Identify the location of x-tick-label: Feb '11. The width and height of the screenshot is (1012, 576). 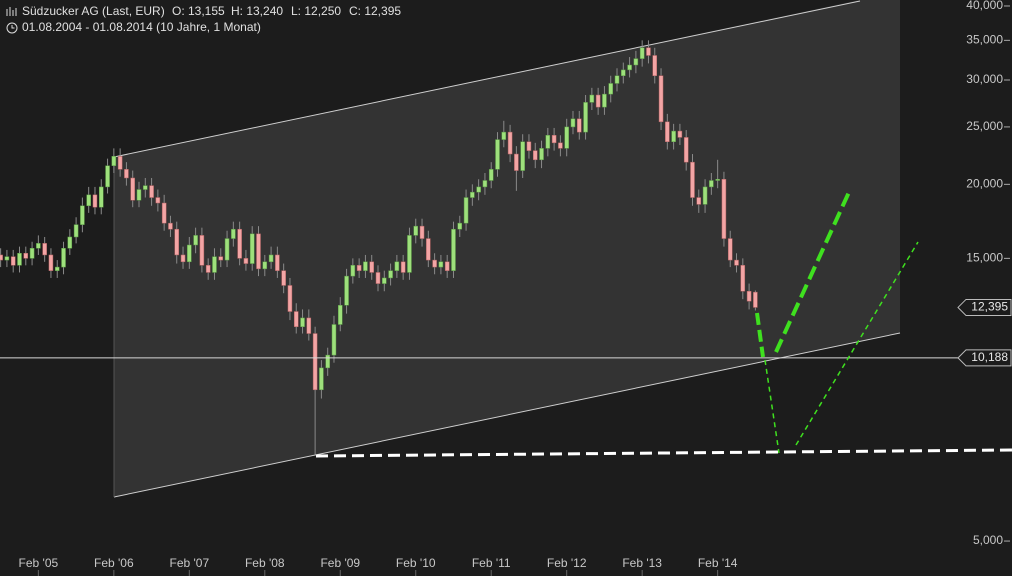
(491, 563).